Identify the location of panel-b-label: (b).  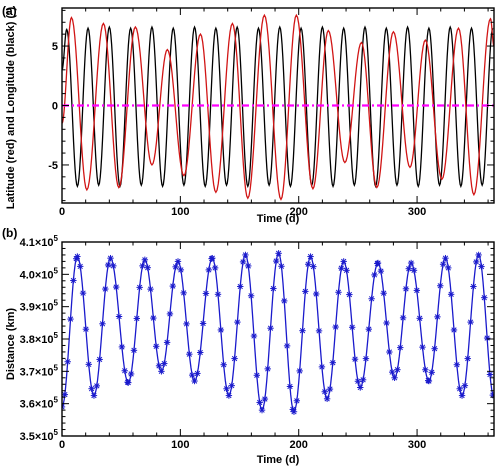
(9, 233).